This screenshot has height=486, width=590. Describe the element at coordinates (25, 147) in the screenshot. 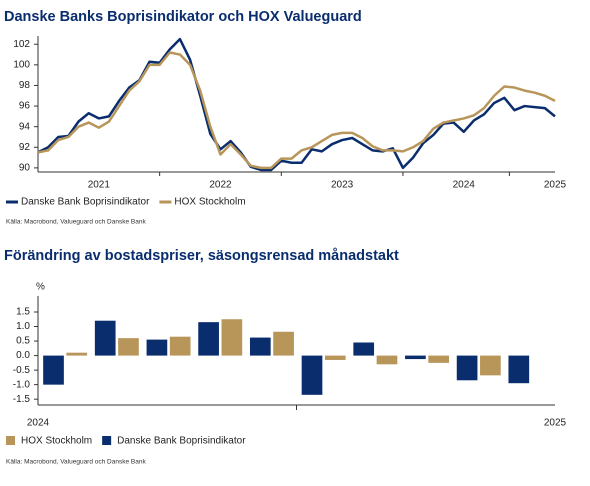

I see `y-tick-label: 92` at that location.